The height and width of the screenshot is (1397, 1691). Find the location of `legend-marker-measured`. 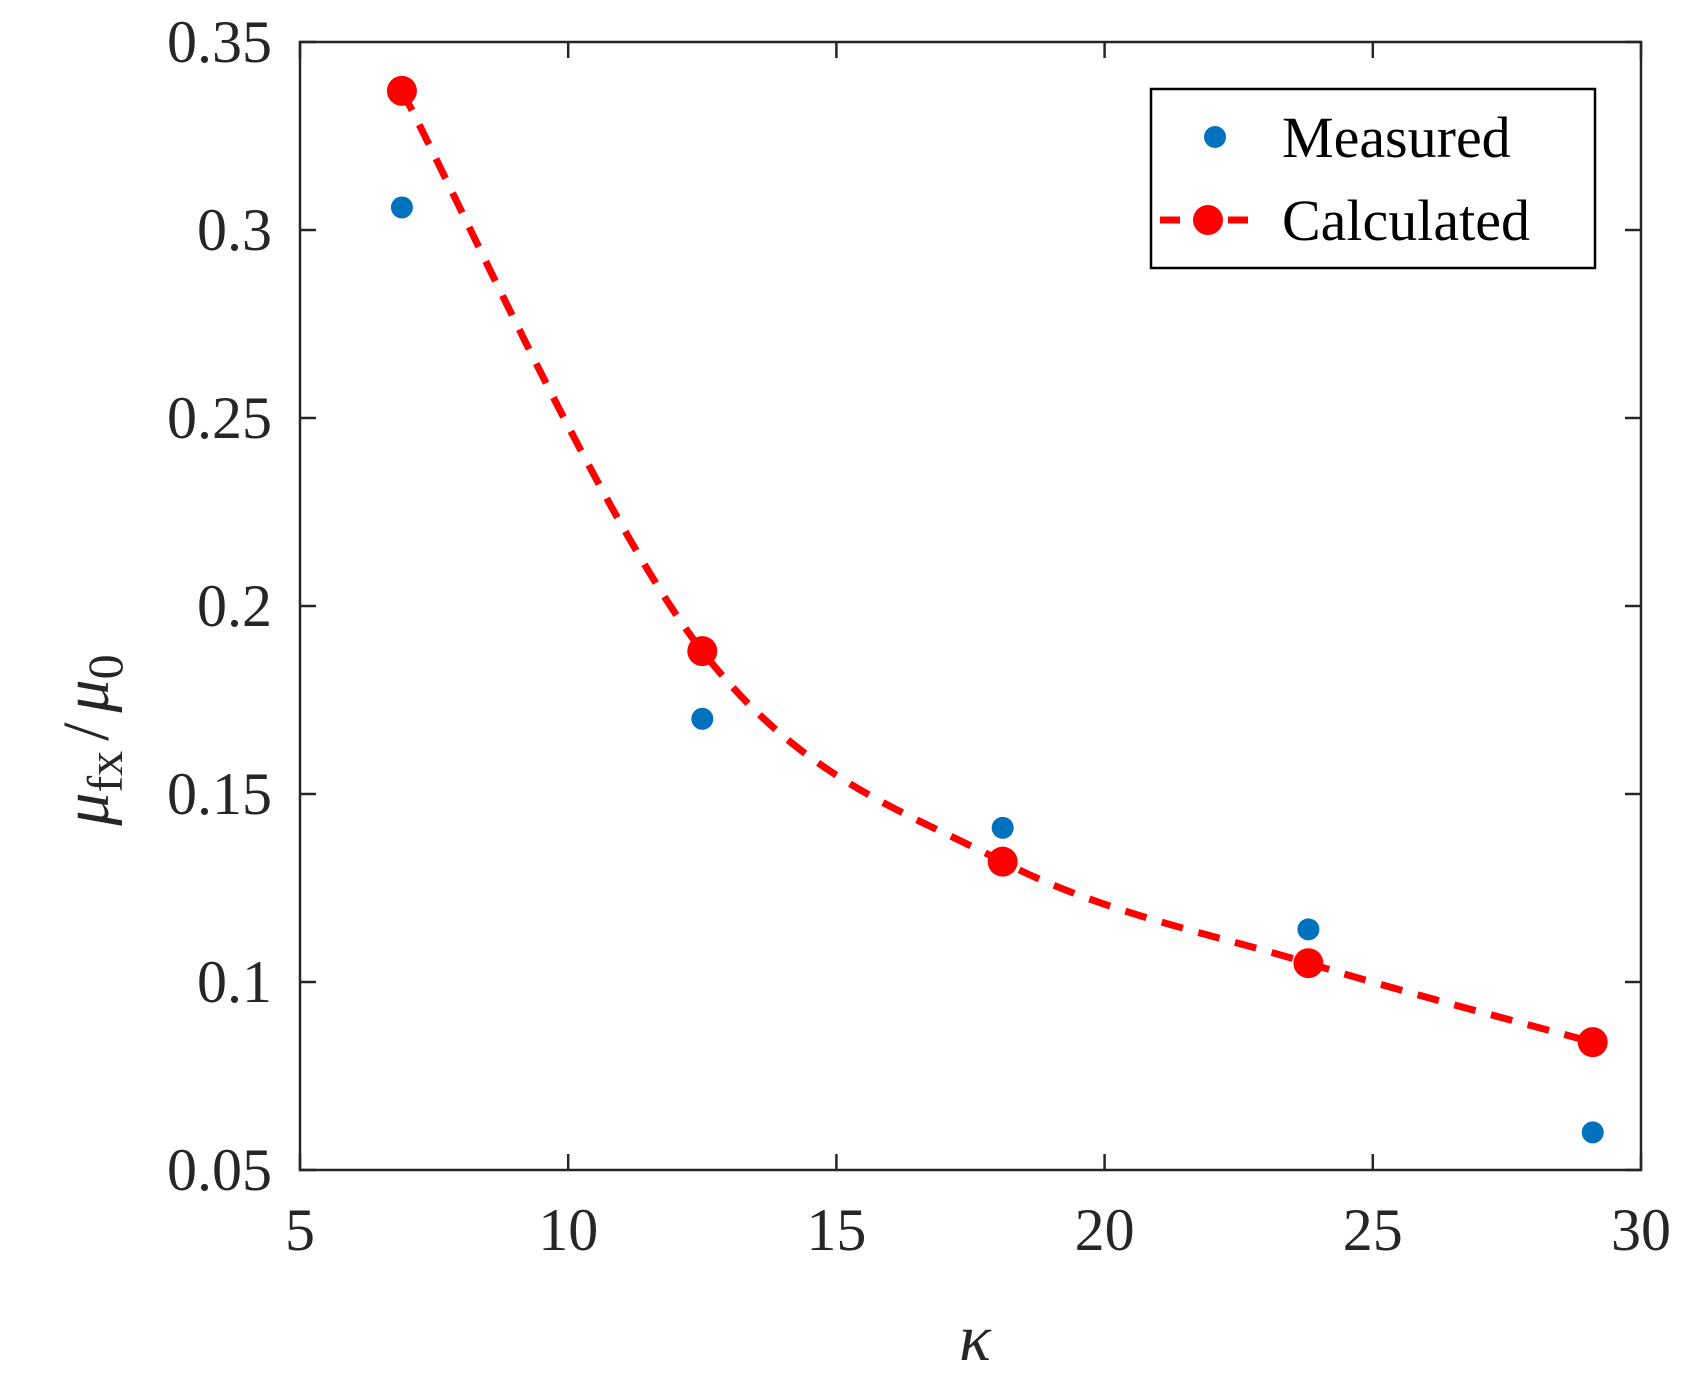

legend-marker-measured is located at coordinates (1215, 137).